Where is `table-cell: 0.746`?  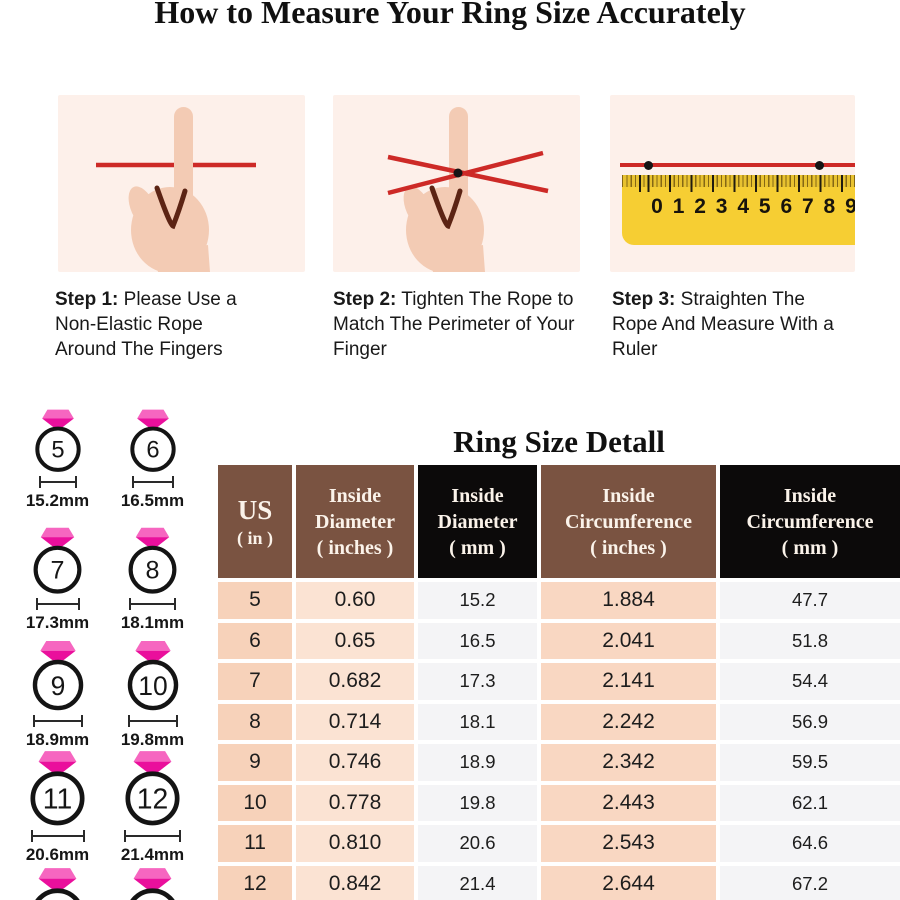
table-cell: 0.746 is located at coordinates (355, 762).